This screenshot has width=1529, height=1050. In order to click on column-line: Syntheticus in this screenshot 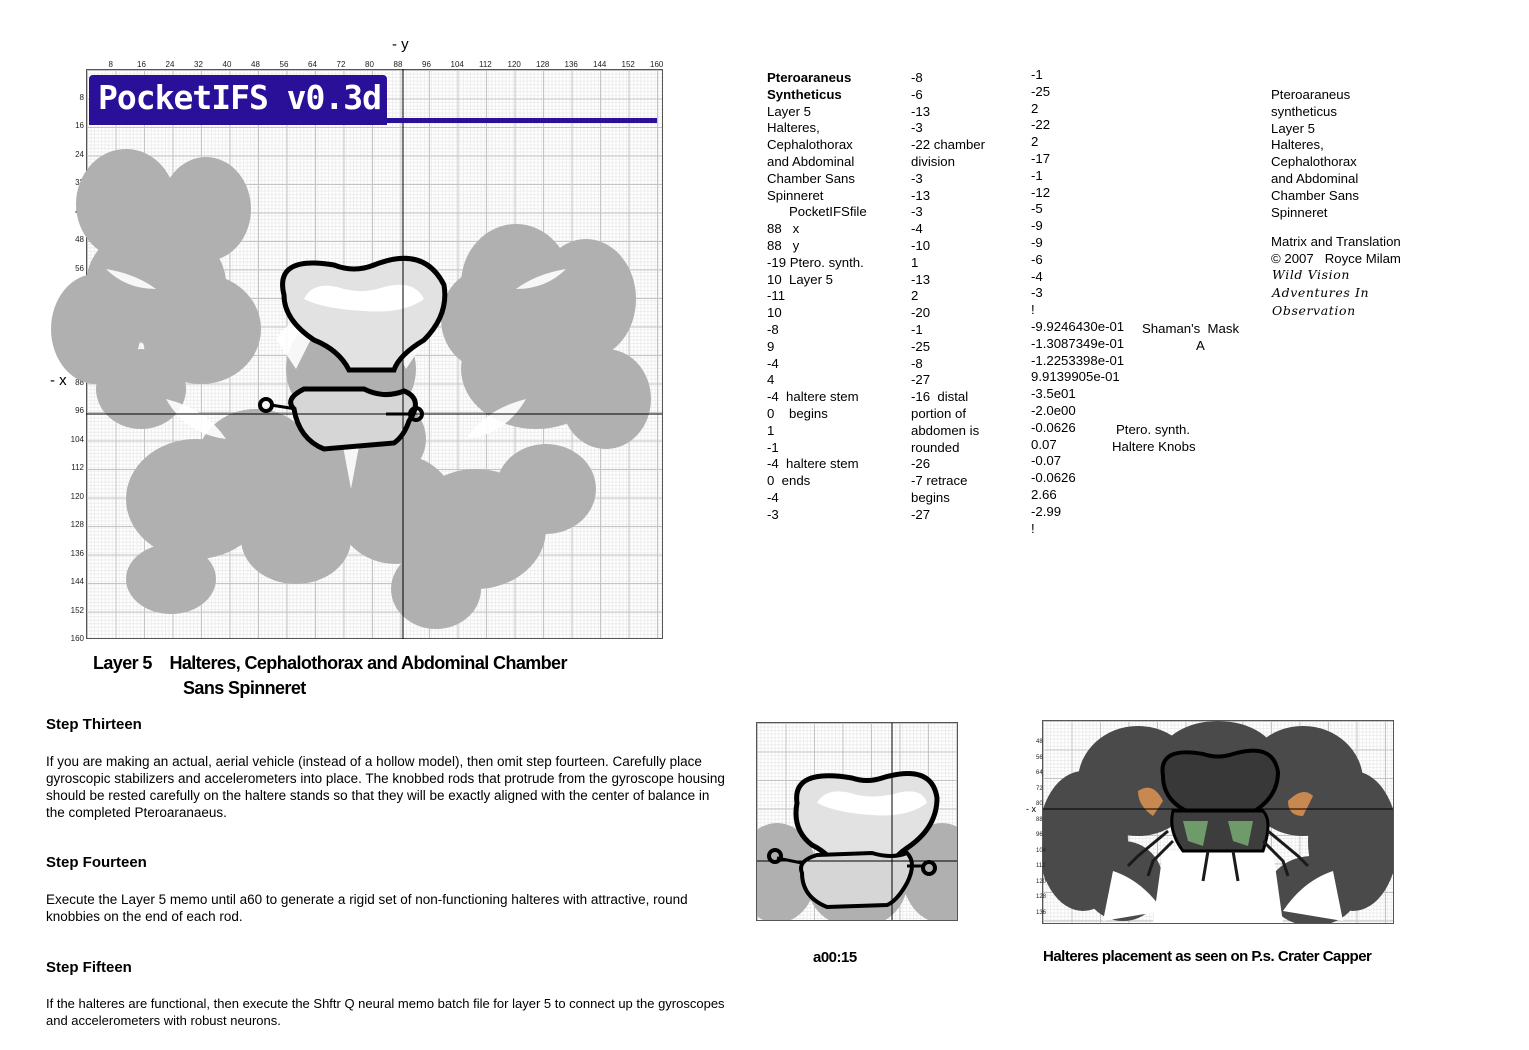, I will do `click(804, 94)`.